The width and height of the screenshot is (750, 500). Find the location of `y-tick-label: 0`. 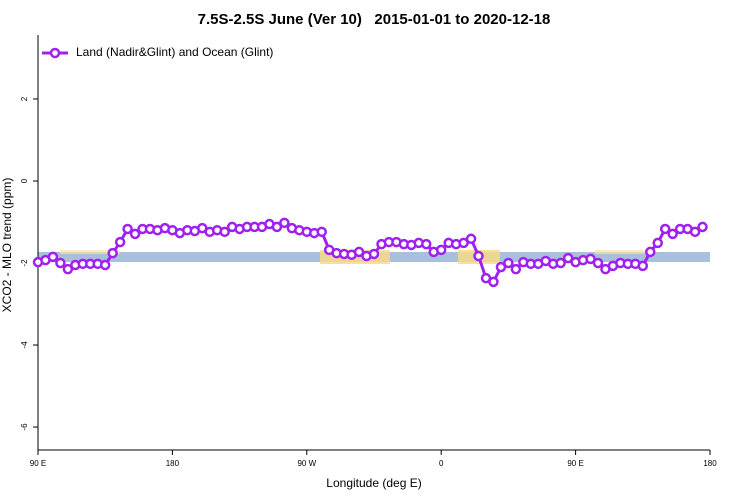

y-tick-label: 0 is located at coordinates (24, 180).